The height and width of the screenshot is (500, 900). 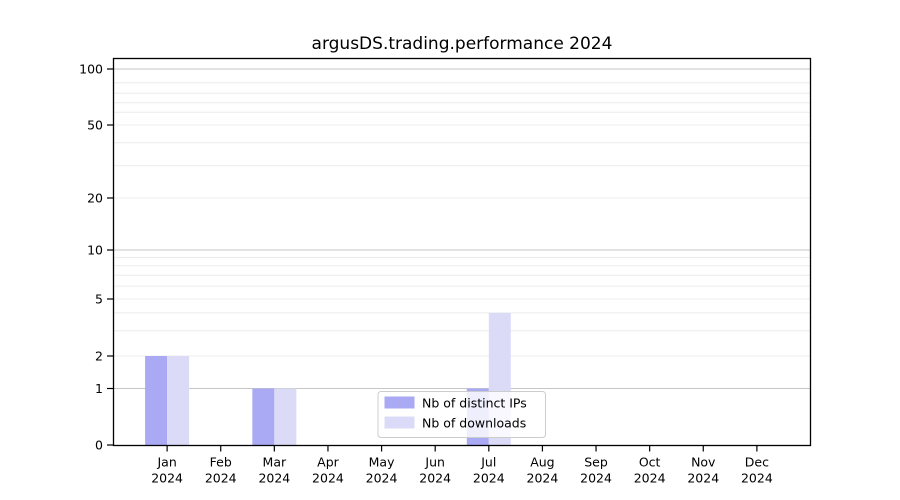 What do you see at coordinates (95, 198) in the screenshot?
I see `y-tick-label: 20` at bounding box center [95, 198].